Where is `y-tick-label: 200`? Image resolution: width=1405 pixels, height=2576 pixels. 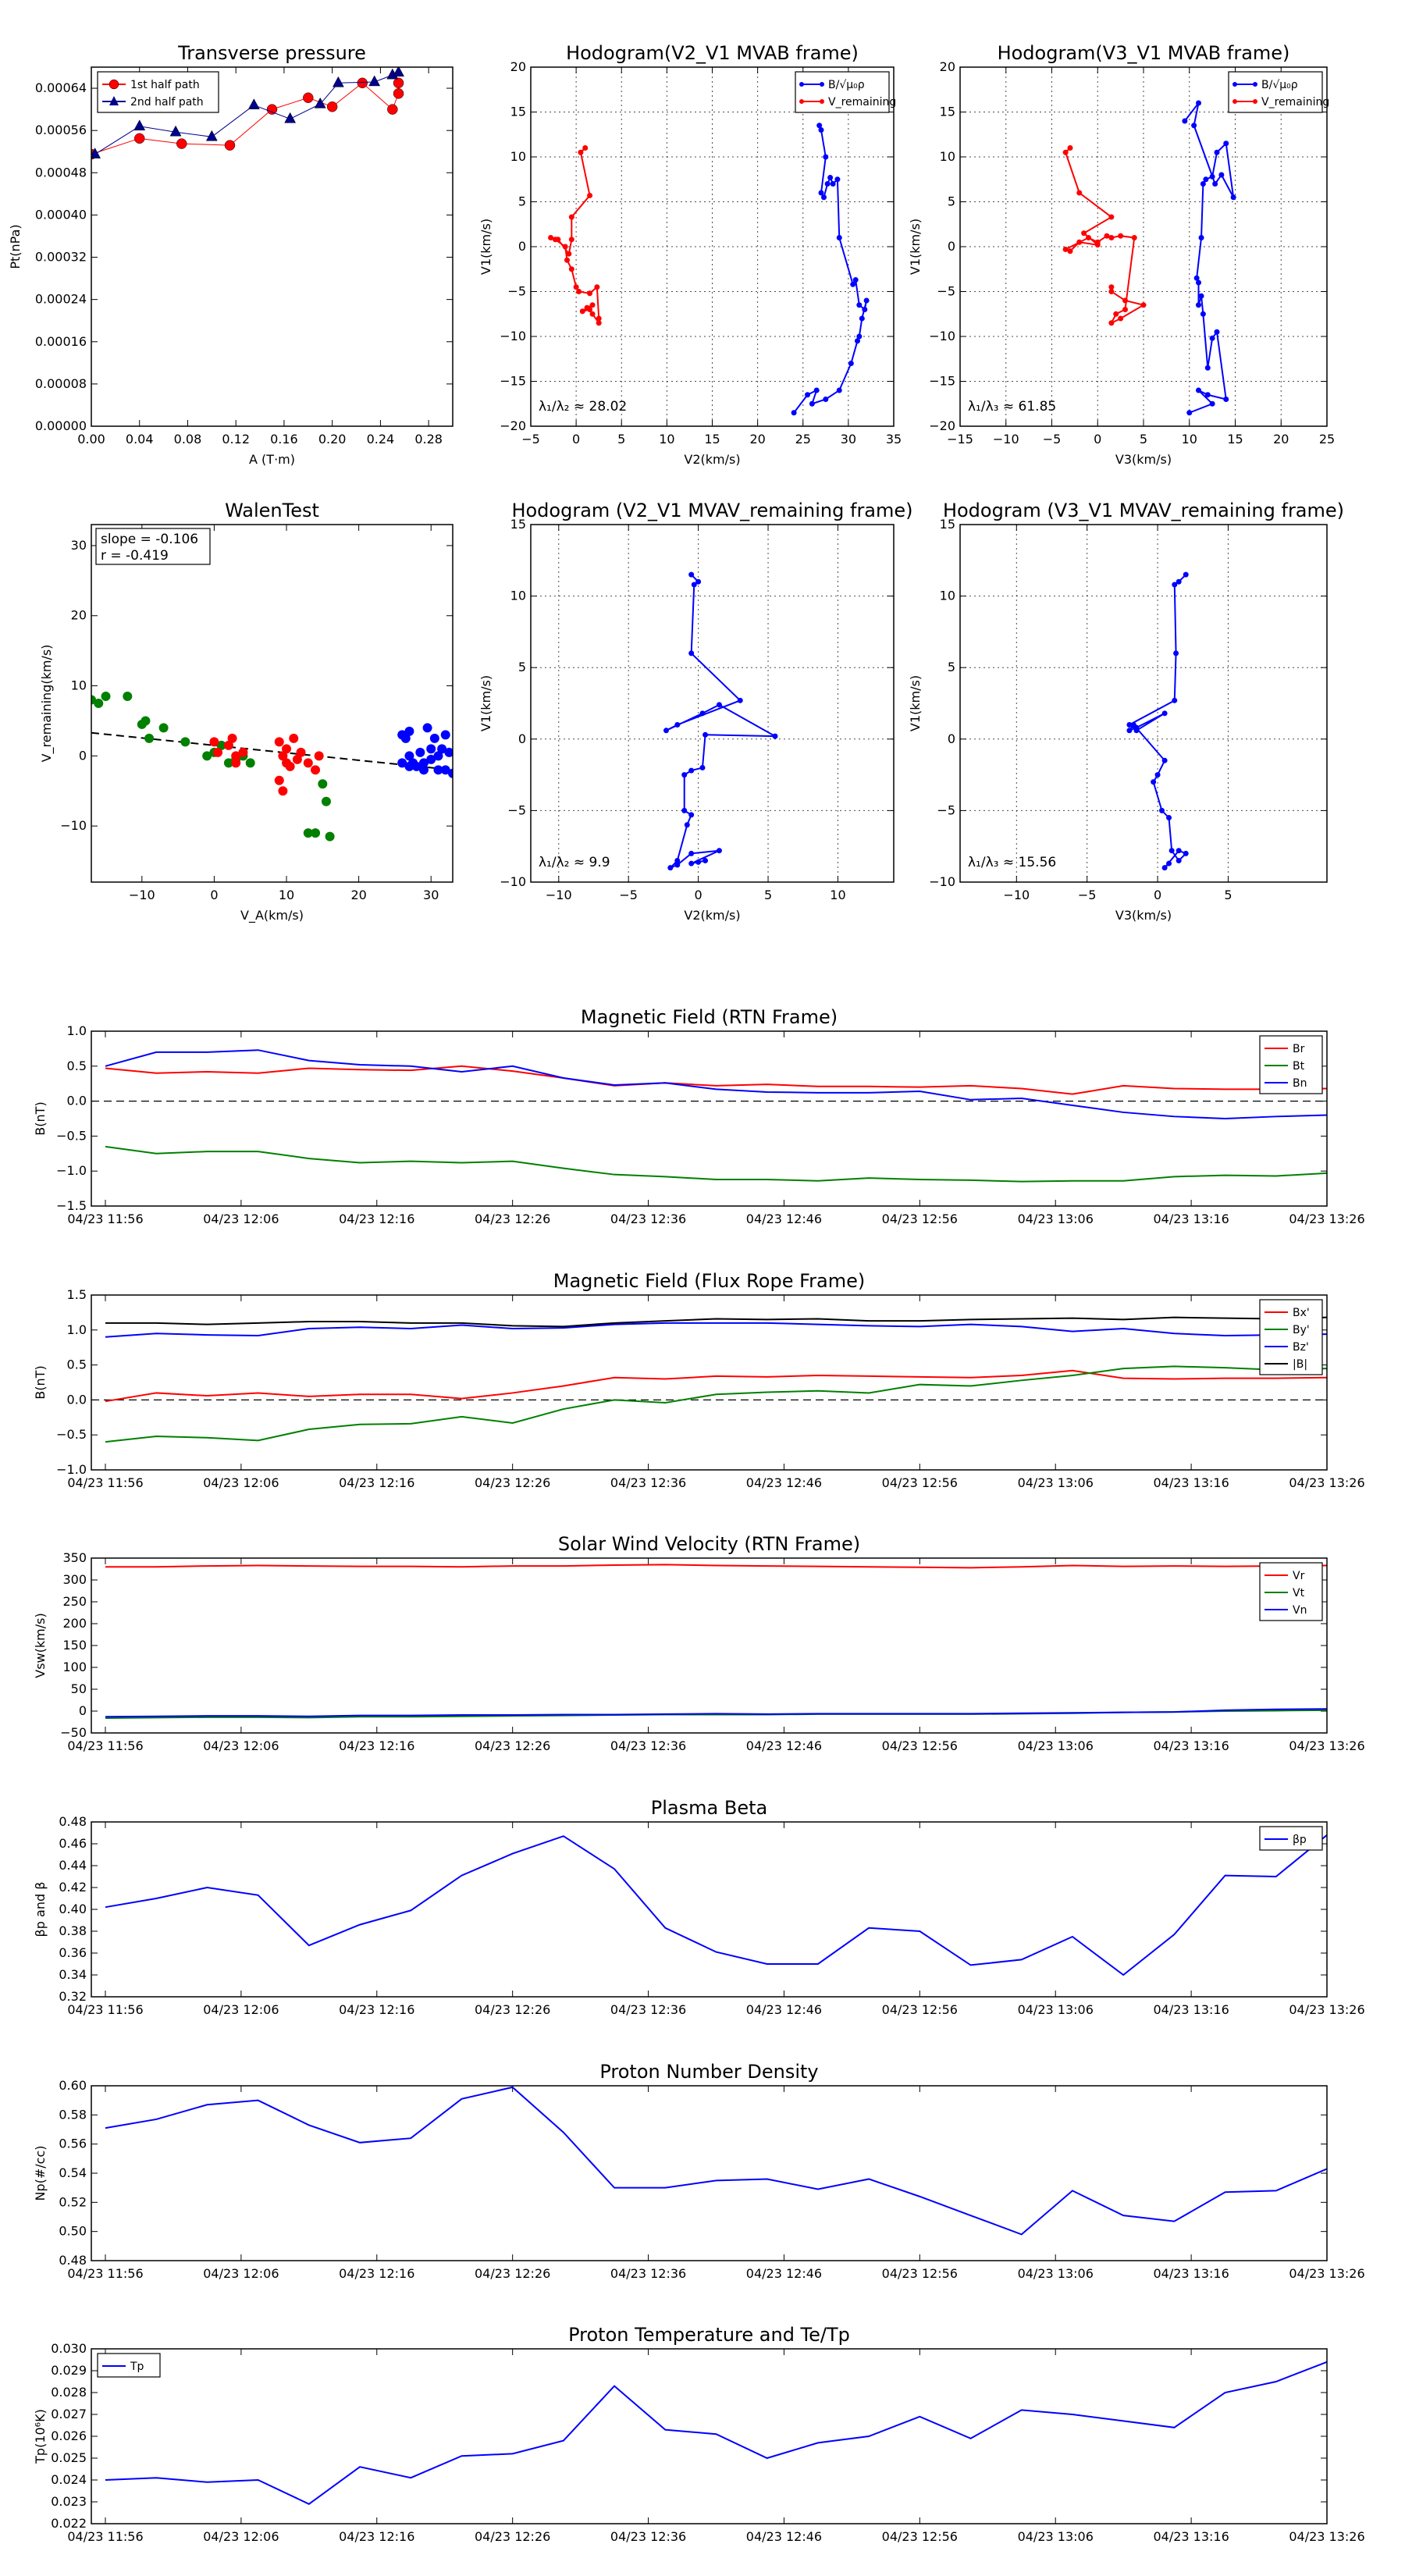
y-tick-label: 200 is located at coordinates (74, 1623).